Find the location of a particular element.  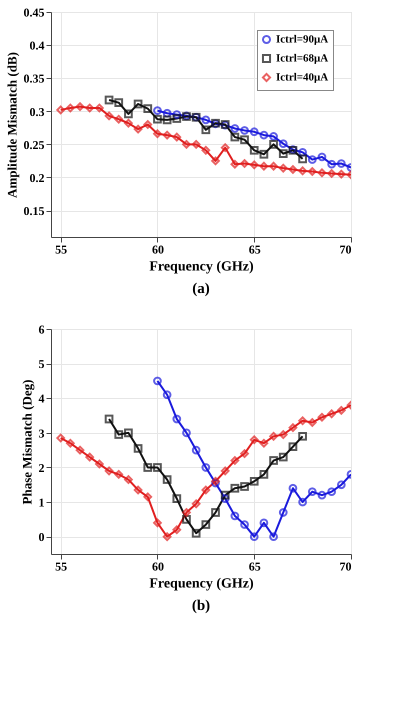

y-tick-label: 6 is located at coordinates (41, 329).